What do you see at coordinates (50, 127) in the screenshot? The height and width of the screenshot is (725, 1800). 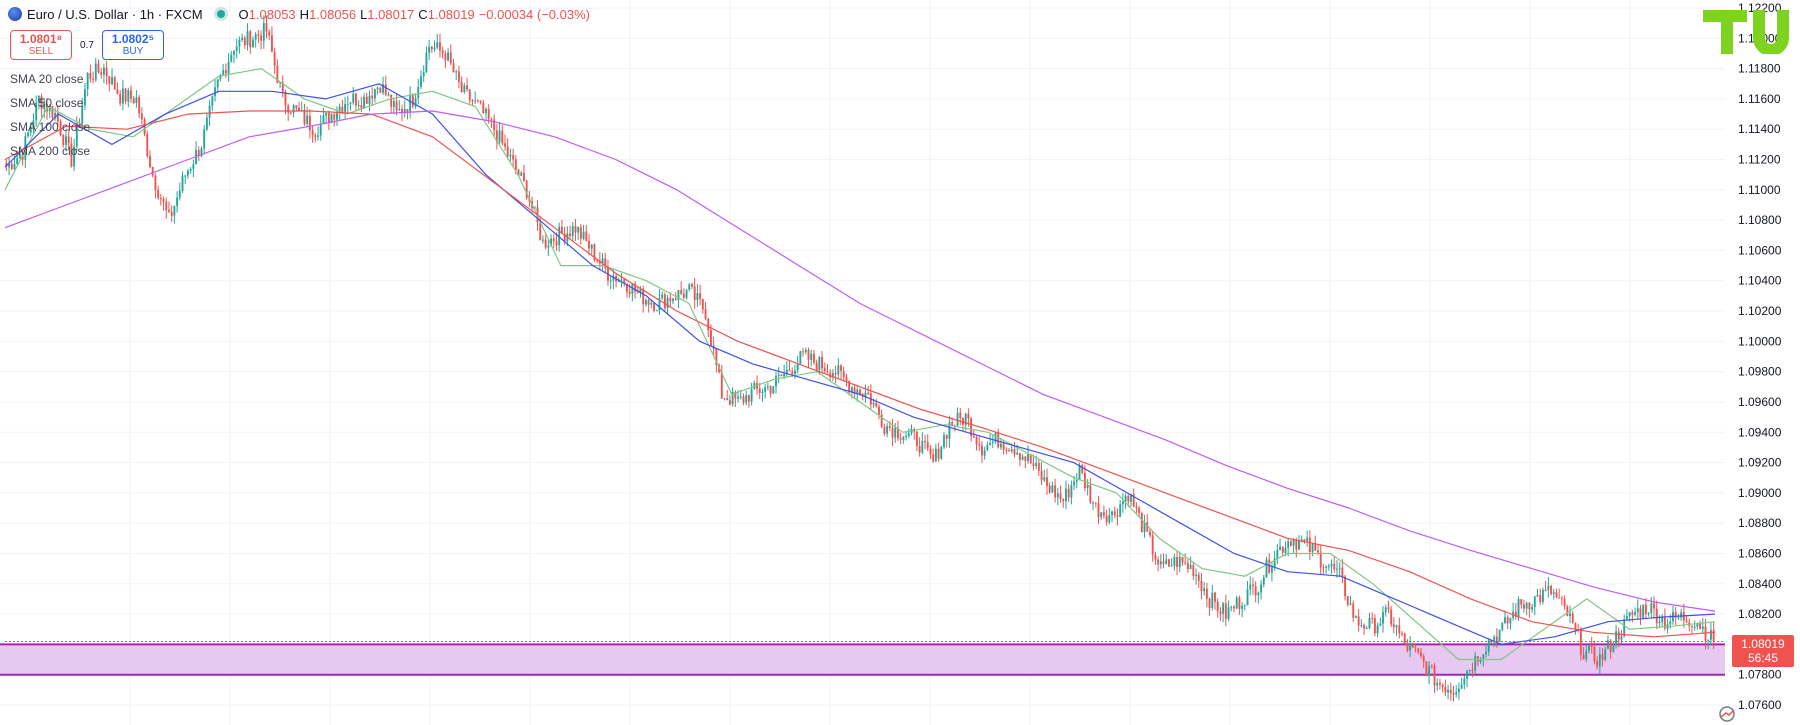 I see `legend-sma100: SMA 100 close` at bounding box center [50, 127].